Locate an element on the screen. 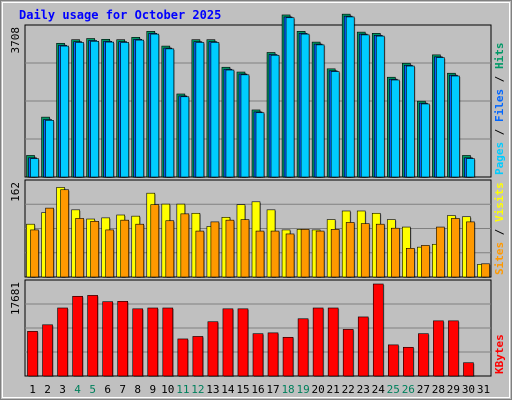 This screenshot has width=512, height=405. panel-kbytes-legend: KBytes is located at coordinates (499, 354).